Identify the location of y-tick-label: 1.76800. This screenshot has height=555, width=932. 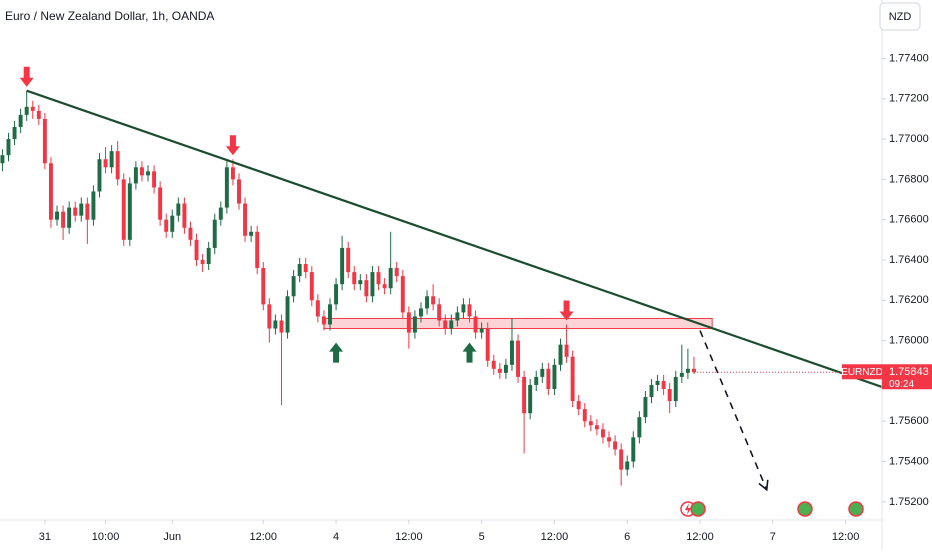
(909, 179).